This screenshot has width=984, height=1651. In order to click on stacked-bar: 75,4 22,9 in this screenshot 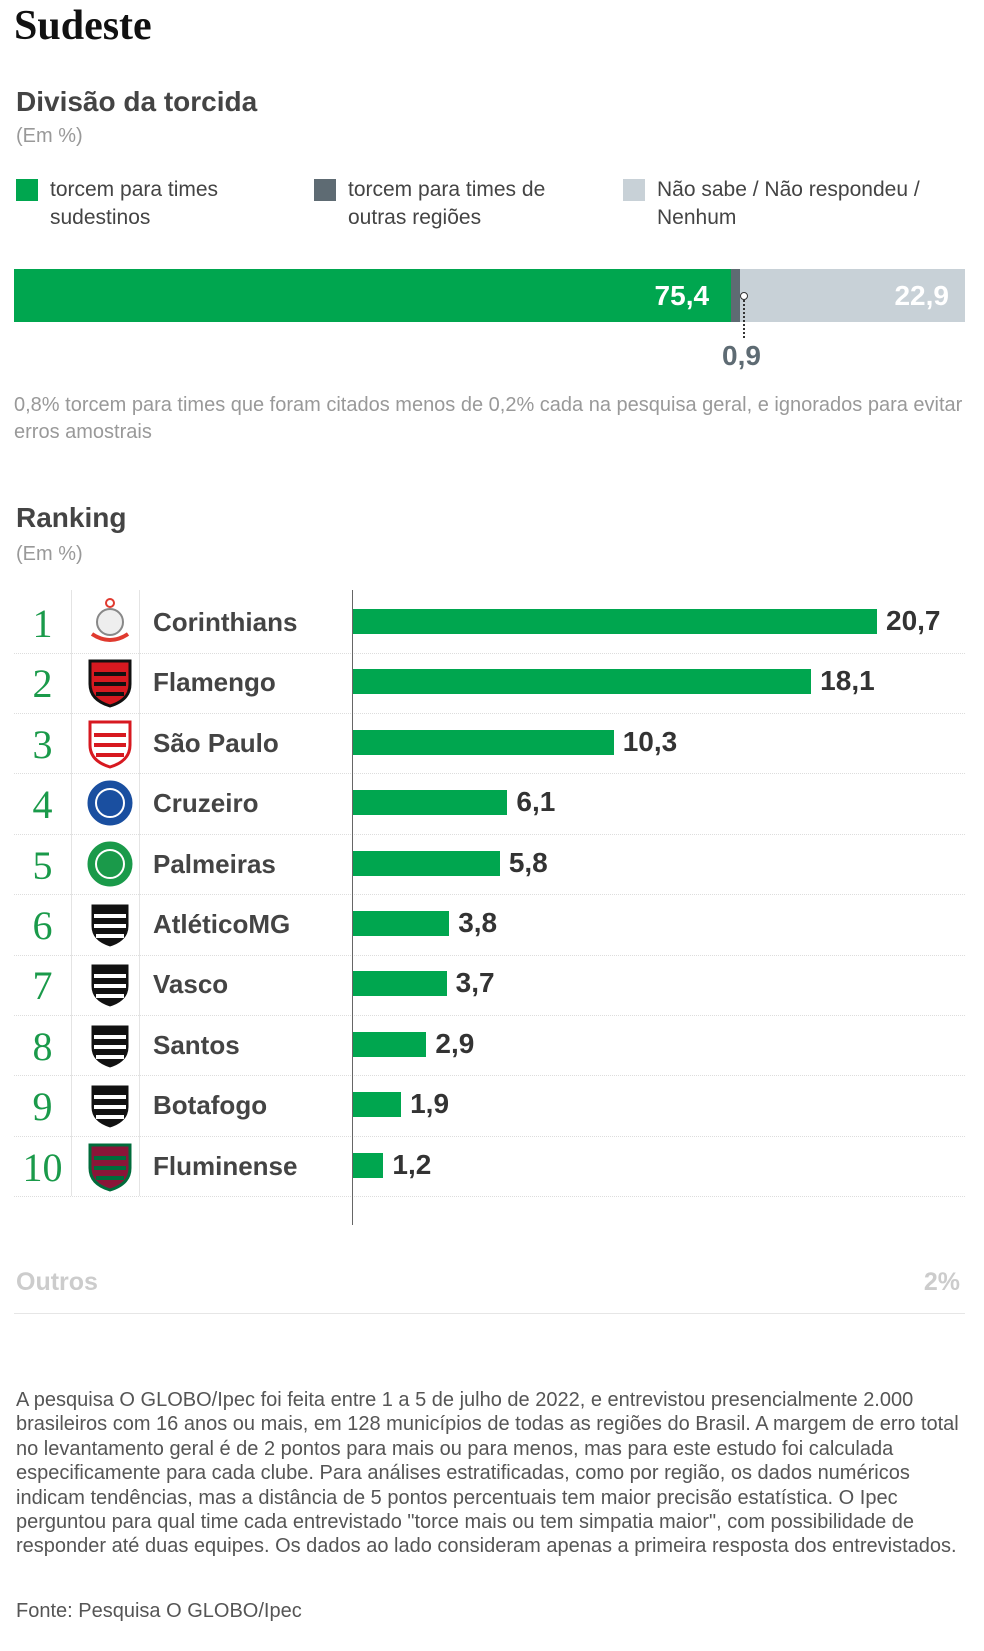, I will do `click(489, 295)`.